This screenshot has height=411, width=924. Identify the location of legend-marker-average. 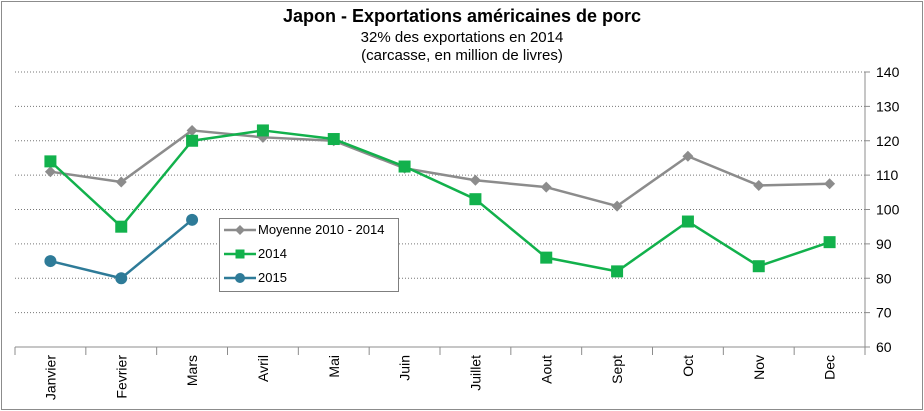
(240, 230).